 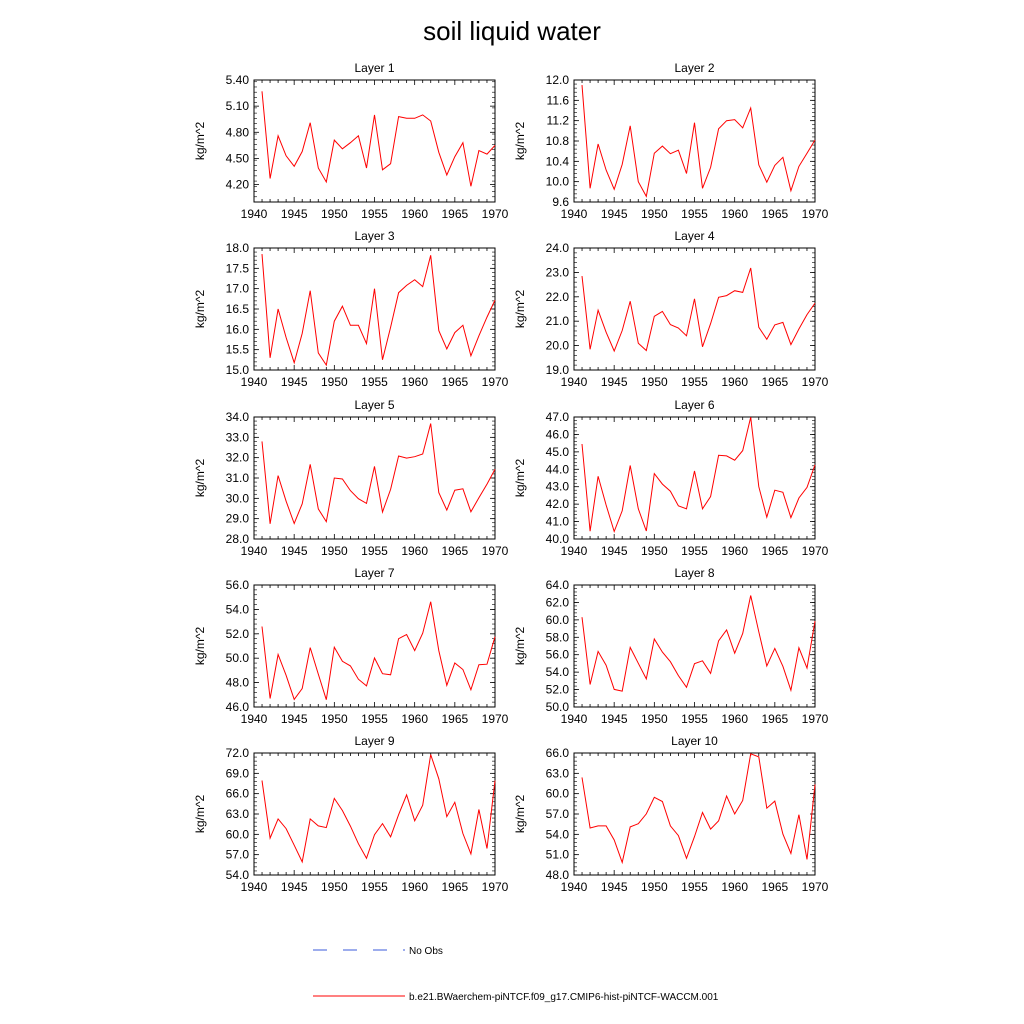 I want to click on y-tick-label: 52.0, so click(x=558, y=690).